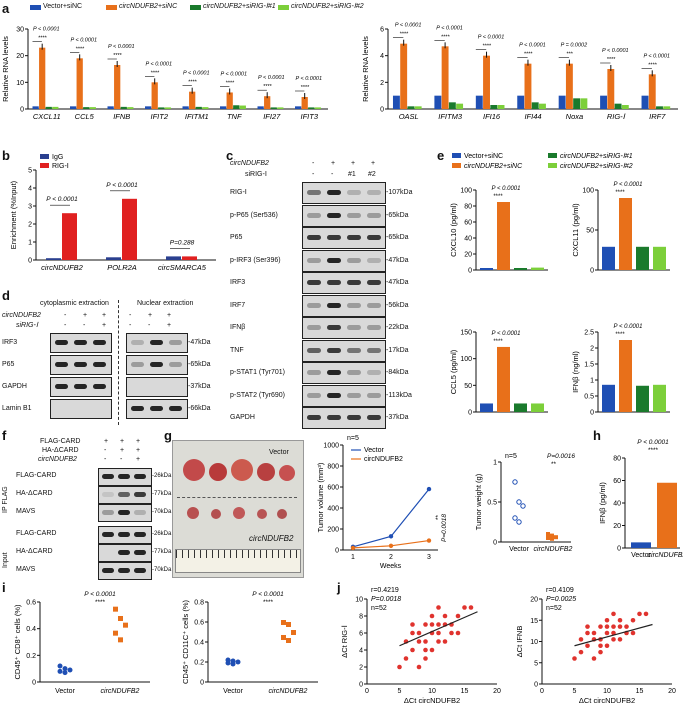  What do you see at coordinates (617, 481) in the screenshot?
I see `h-ytick-label-3: 60` at bounding box center [617, 481].